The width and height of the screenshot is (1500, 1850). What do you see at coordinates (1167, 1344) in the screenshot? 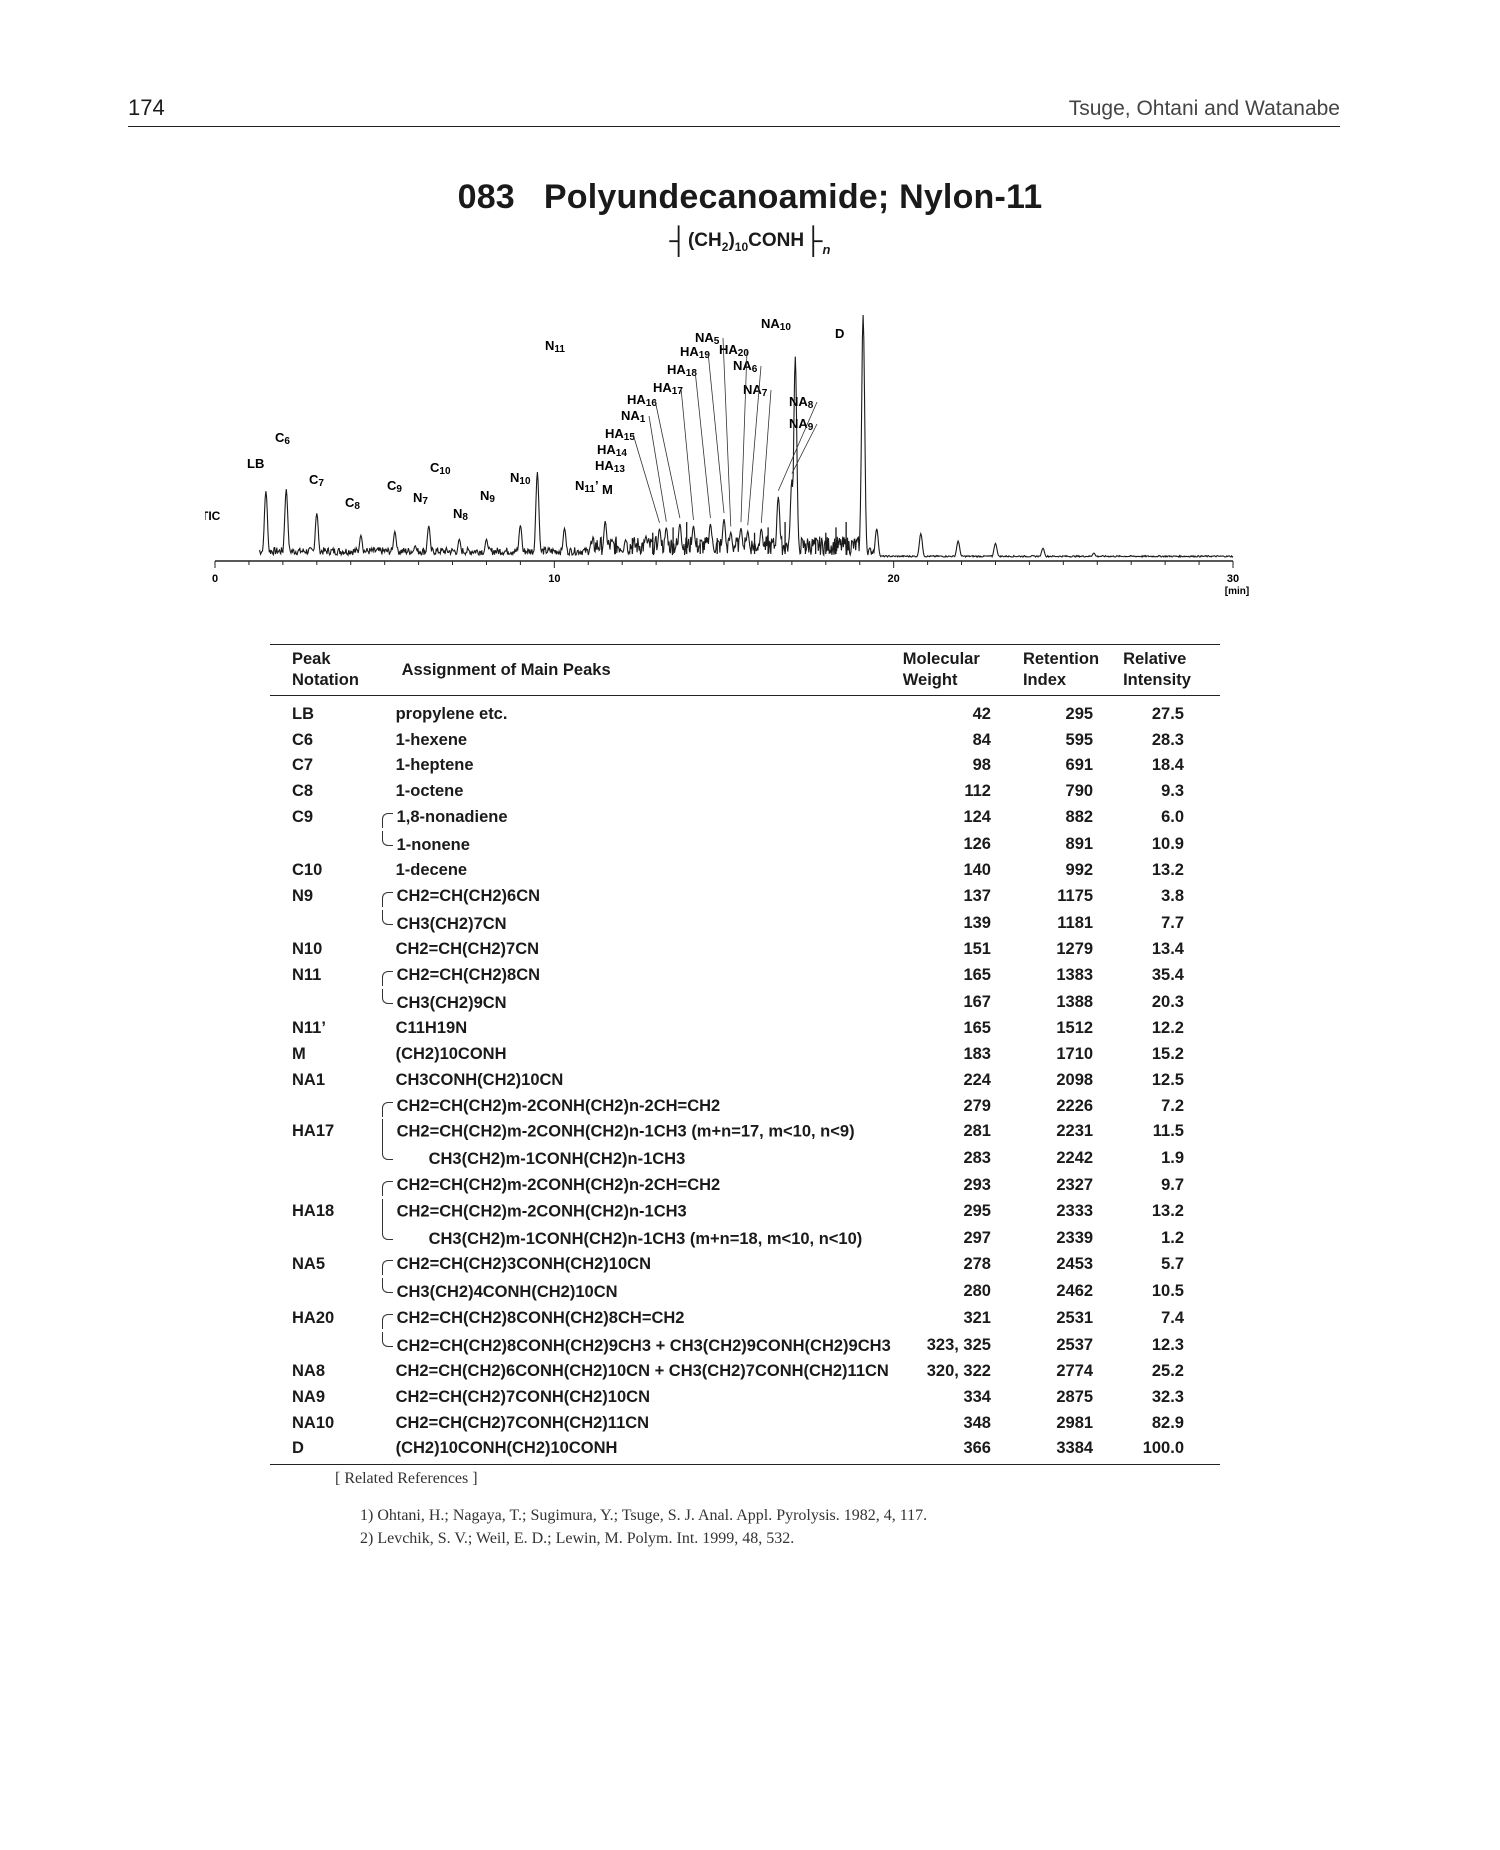
I see `relative-intensity: 12.3` at bounding box center [1167, 1344].